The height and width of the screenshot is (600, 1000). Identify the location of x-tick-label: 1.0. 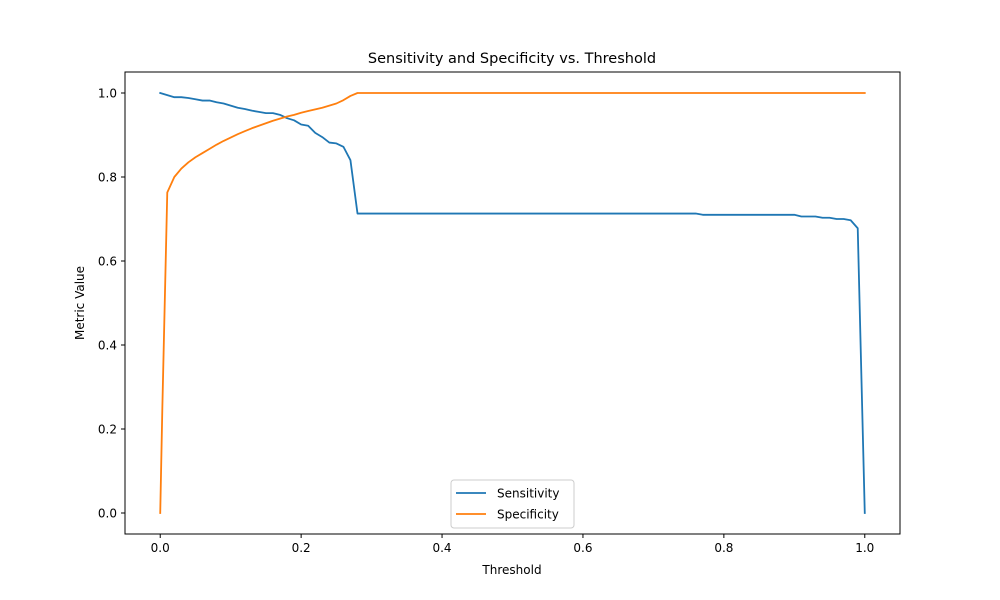
(864, 548).